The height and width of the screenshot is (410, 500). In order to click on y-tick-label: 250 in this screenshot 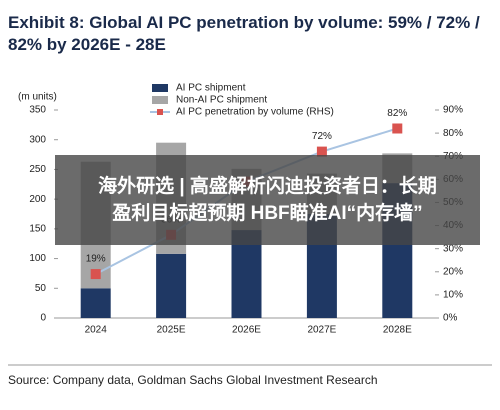, I will do `click(37, 169)`.